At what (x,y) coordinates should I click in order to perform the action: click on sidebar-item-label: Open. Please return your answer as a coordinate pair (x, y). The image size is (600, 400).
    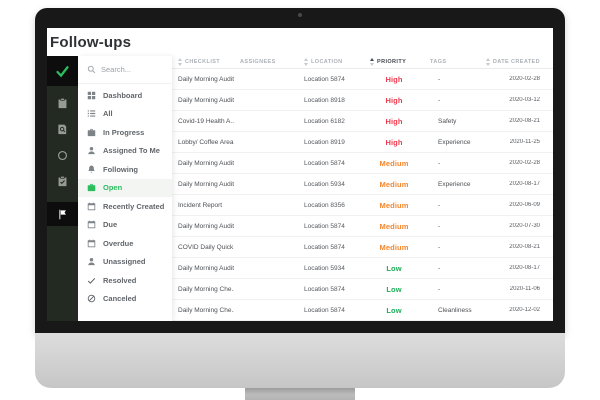
    Looking at the image, I should click on (113, 188).